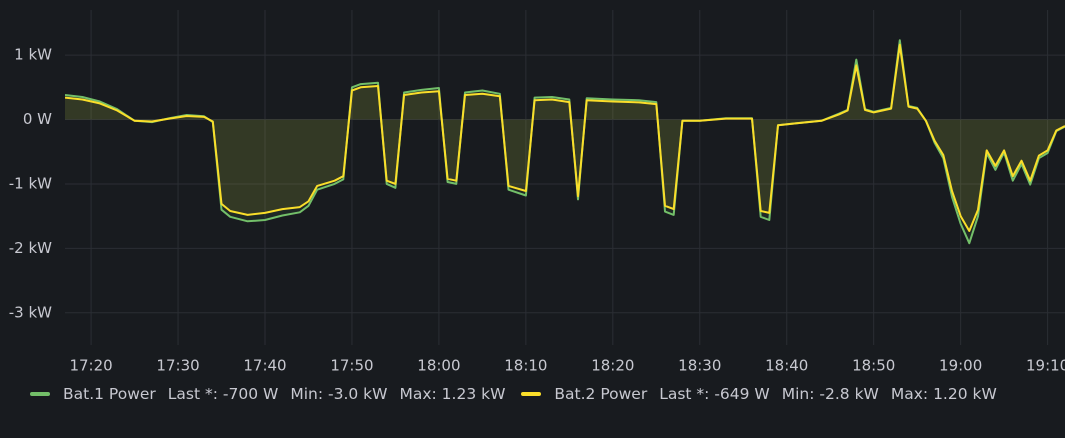 The height and width of the screenshot is (438, 1065). I want to click on x-tick-label: 18:30, so click(699, 366).